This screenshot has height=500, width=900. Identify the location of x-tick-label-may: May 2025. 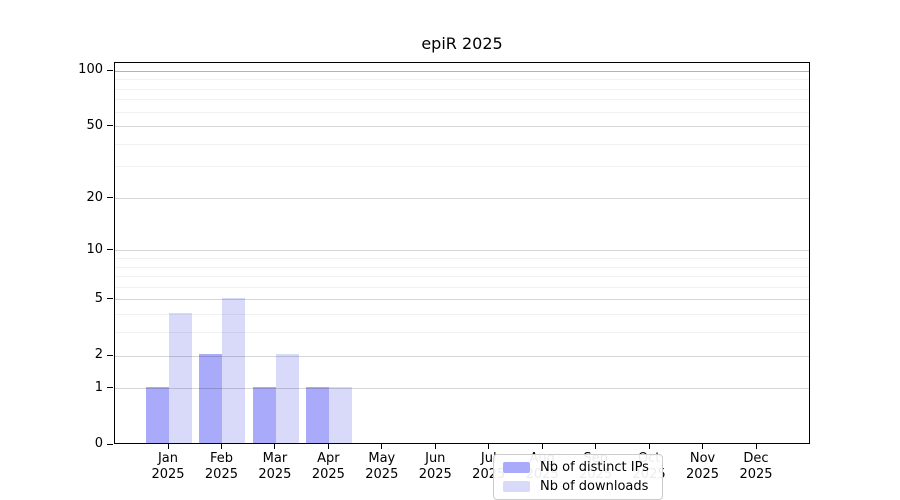
(382, 467).